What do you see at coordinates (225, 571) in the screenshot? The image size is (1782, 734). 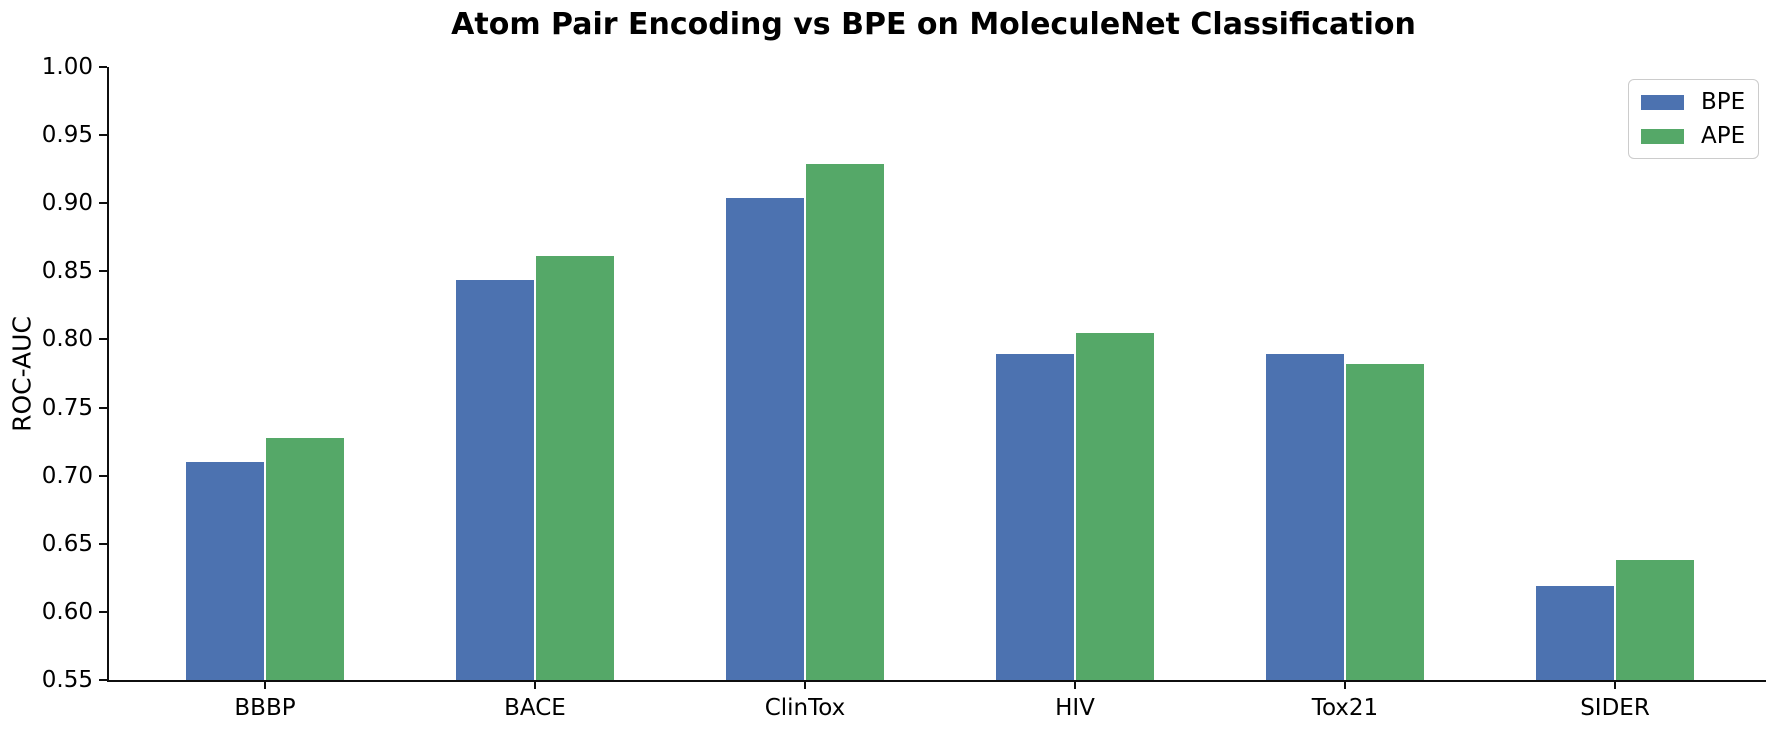 I see `bar-bpe-bbbp` at bounding box center [225, 571].